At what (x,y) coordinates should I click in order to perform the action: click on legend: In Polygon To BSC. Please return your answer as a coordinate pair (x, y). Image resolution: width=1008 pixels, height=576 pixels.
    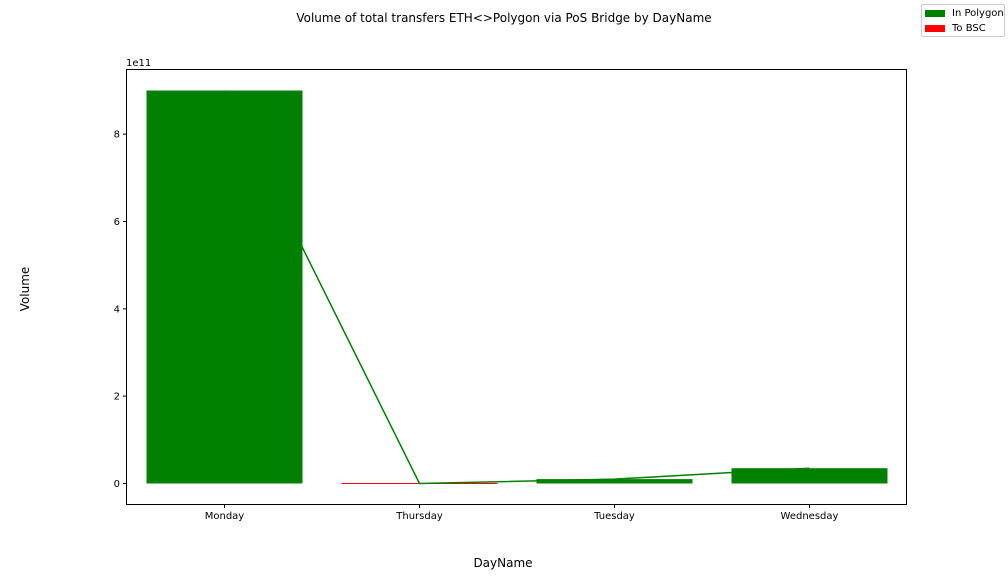
    Looking at the image, I should click on (963, 20).